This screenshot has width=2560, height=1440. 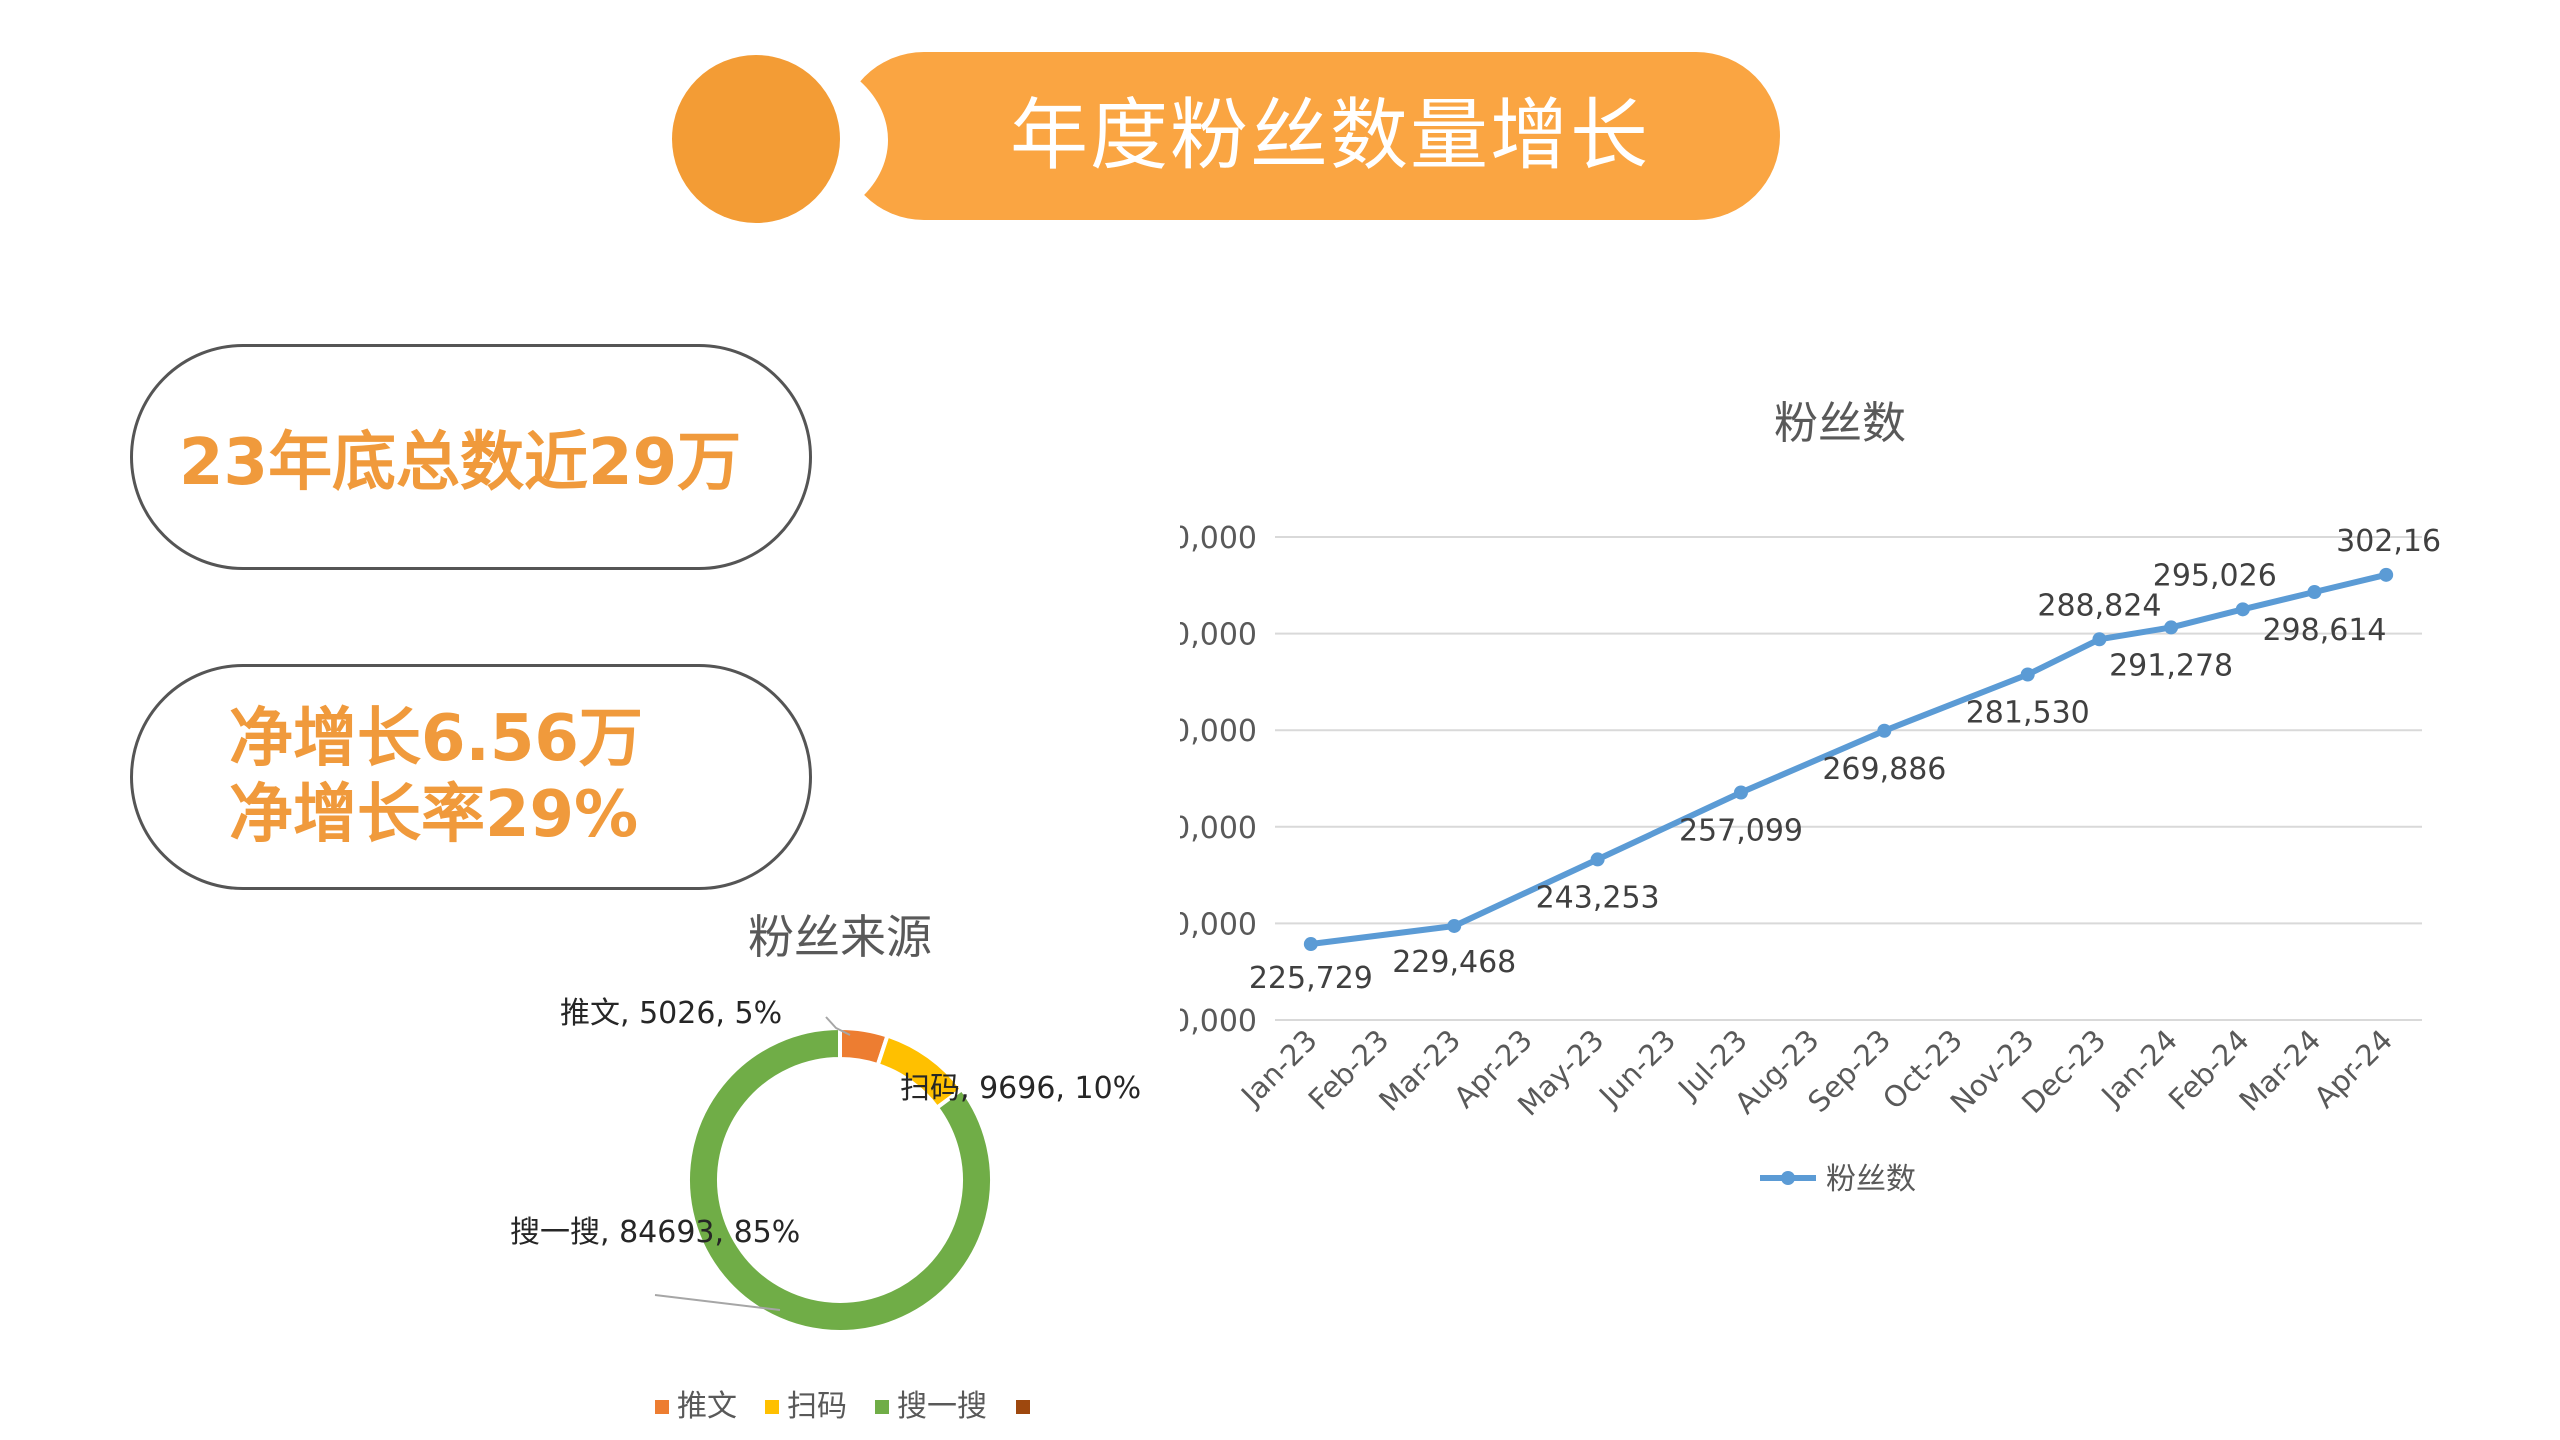 I want to click on pie-legend-label: 搜一搜, so click(x=942, y=1406).